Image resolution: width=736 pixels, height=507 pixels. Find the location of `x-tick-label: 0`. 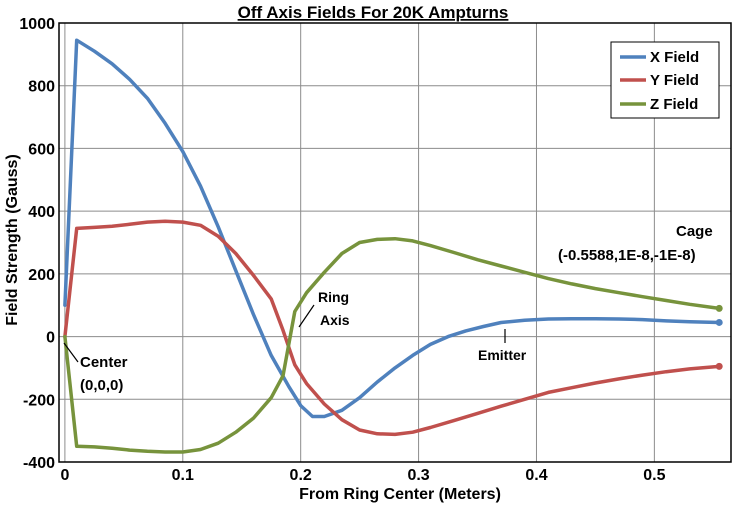

x-tick-label: 0 is located at coordinates (64, 475).